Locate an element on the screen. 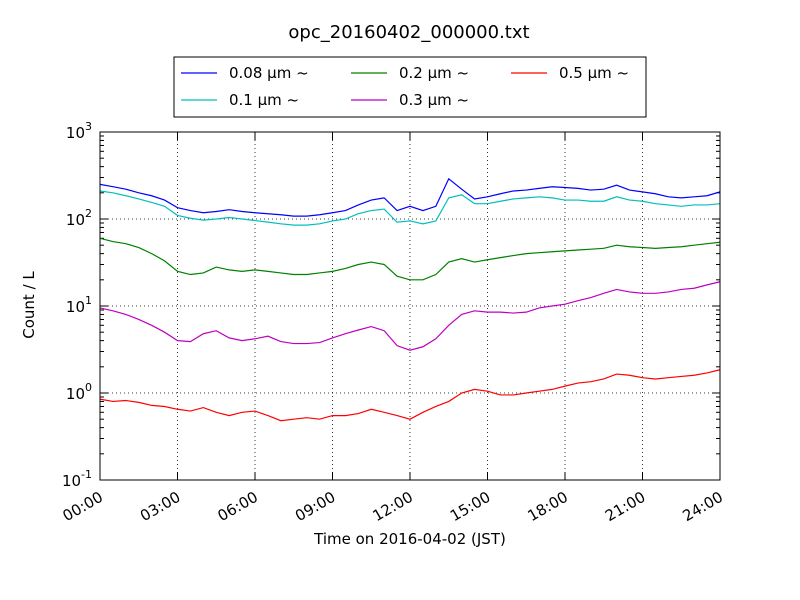 The image size is (800, 600). y-tick-label: 10³ is located at coordinates (79, 131).